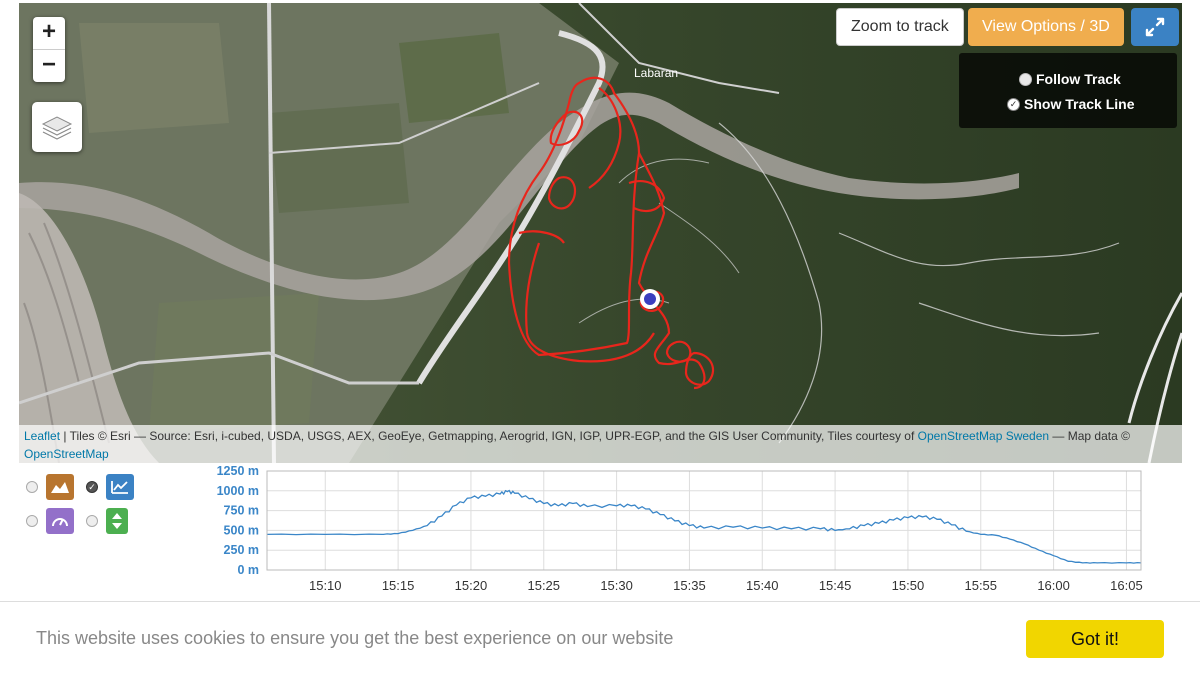  I want to click on elevation-area-icon, so click(60, 487).